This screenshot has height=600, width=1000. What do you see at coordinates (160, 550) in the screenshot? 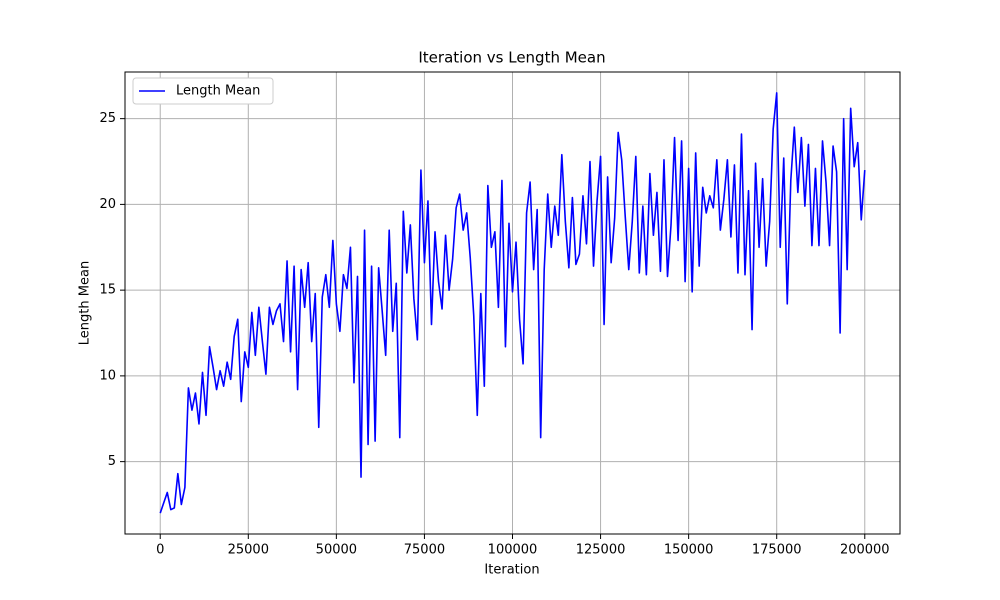
I see `x-tick-label: 0` at bounding box center [160, 550].